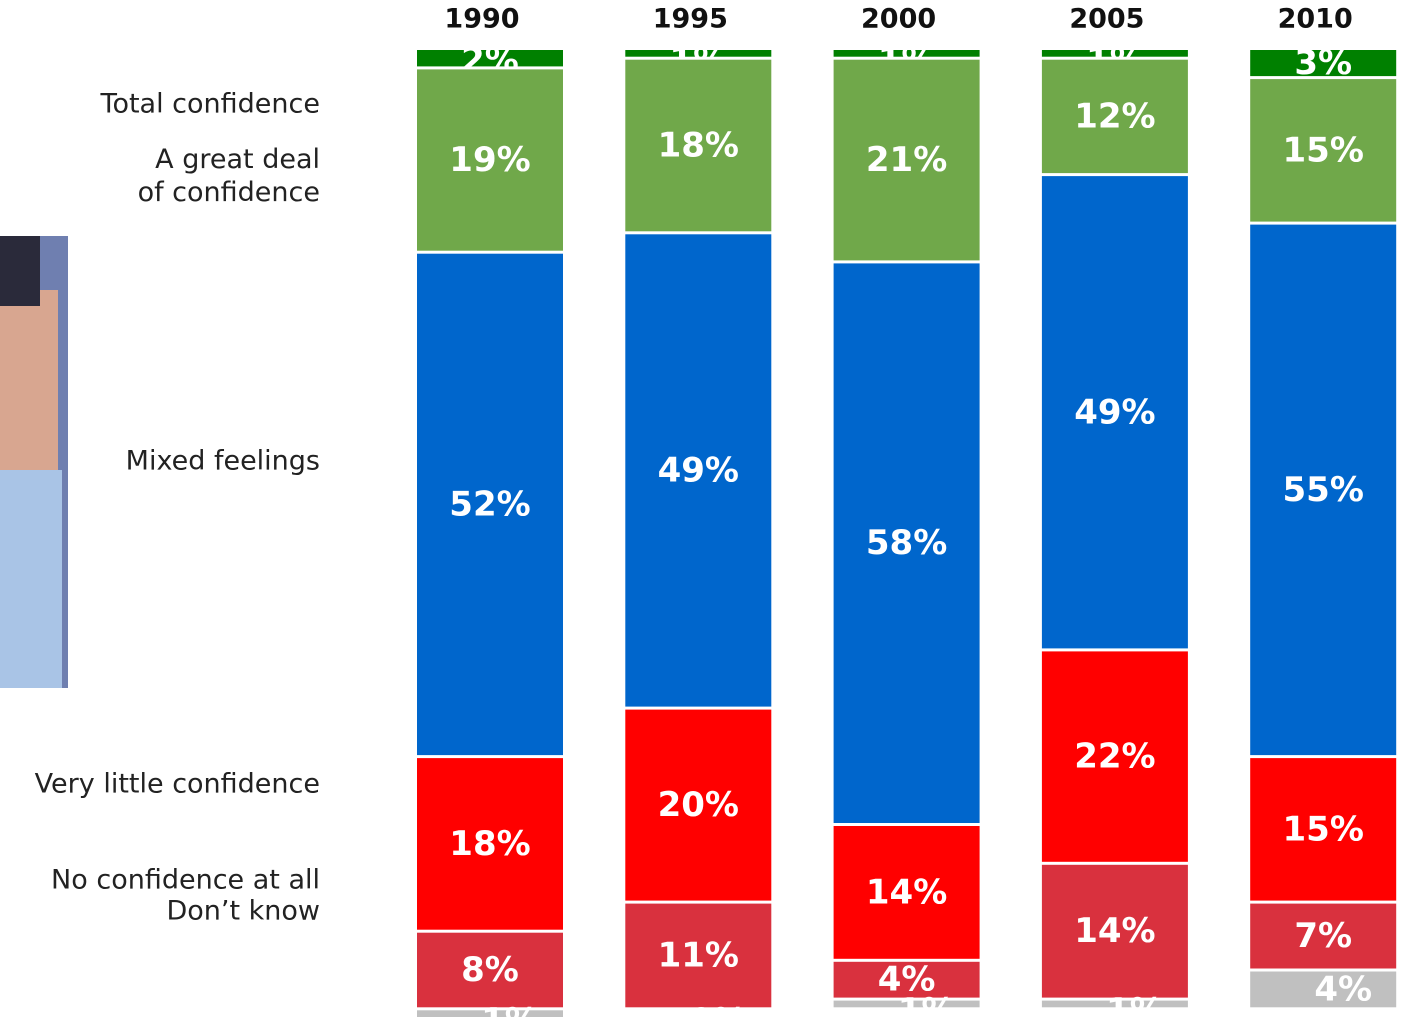 This screenshot has width=1401, height=1025. What do you see at coordinates (223, 461) in the screenshot?
I see `legend-label: Mixed feelings` at bounding box center [223, 461].